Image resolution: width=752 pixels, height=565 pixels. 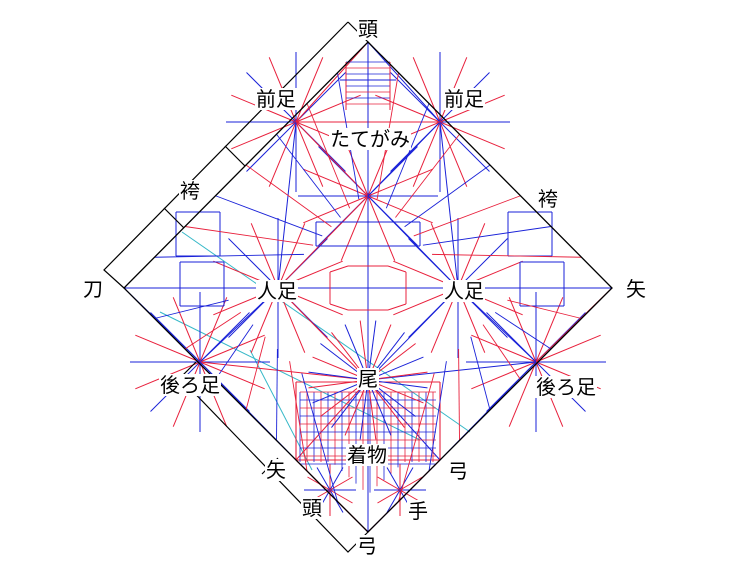 I want to click on label-head-bottom: 頭, so click(x=312, y=508).